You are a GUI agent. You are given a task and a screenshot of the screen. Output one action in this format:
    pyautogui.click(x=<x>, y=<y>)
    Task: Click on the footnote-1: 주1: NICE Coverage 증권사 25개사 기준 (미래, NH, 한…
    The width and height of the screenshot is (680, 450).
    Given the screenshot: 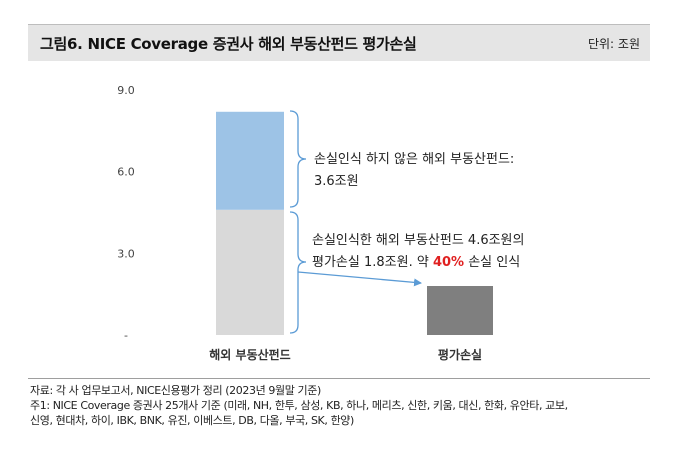 What is the action you would take?
    pyautogui.click(x=299, y=405)
    